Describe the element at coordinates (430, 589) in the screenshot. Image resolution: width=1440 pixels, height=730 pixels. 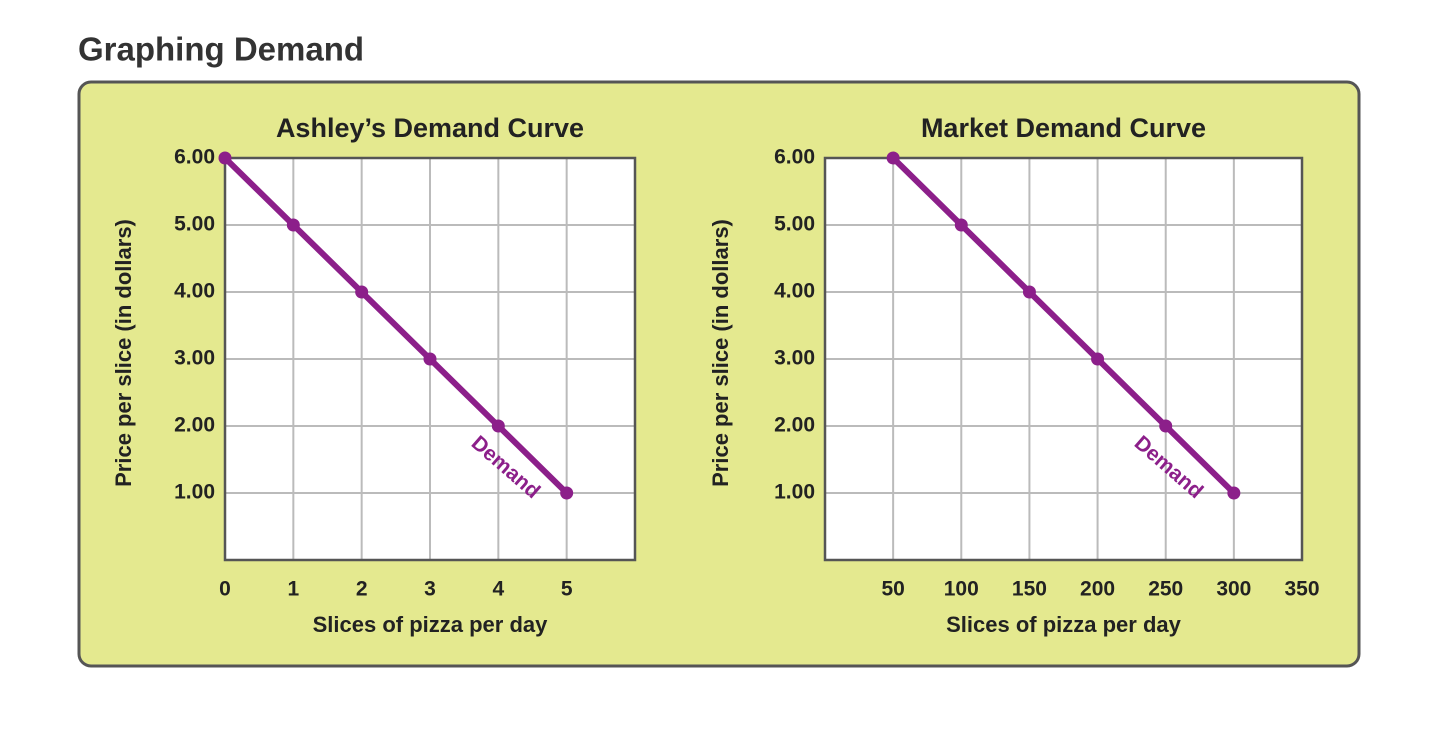
I see `x-tick-label: 3` at that location.